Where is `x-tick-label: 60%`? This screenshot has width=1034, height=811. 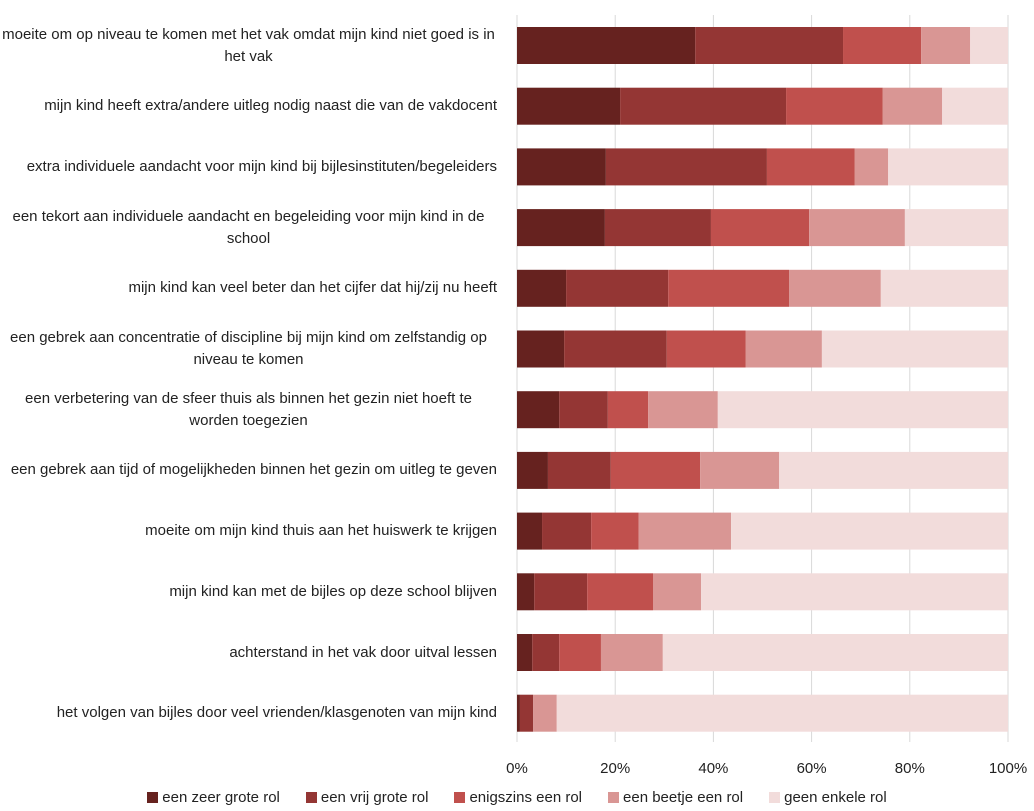 x-tick-label: 60% is located at coordinates (812, 768).